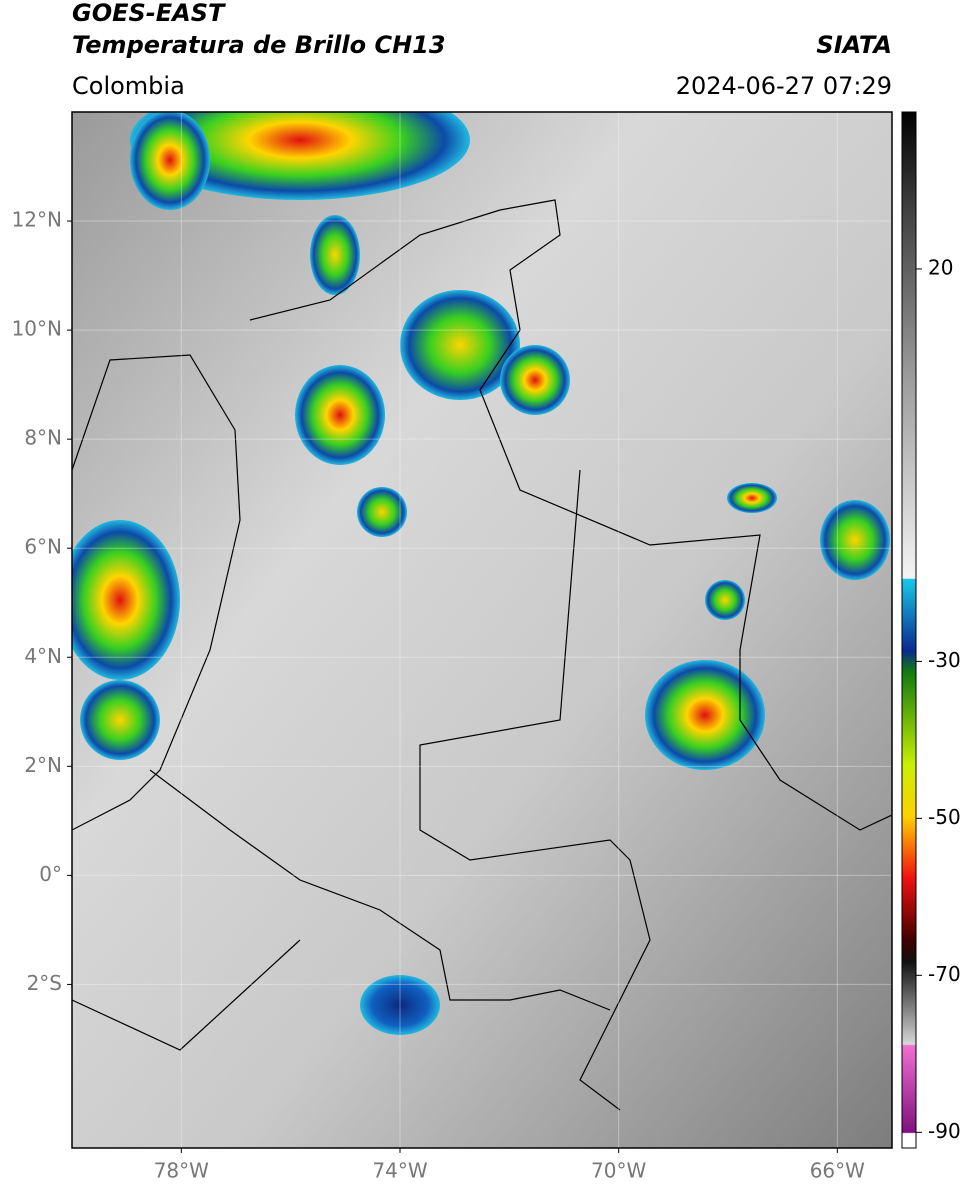 Image resolution: width=966 pixels, height=1194 pixels. What do you see at coordinates (944, 1131) in the screenshot?
I see `colorbar-tick-label: -90` at bounding box center [944, 1131].